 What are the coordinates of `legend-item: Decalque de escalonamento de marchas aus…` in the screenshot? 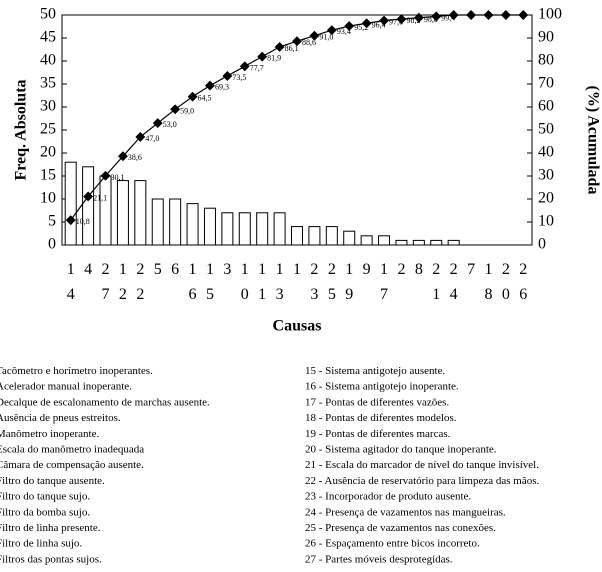 It's located at (105, 402).